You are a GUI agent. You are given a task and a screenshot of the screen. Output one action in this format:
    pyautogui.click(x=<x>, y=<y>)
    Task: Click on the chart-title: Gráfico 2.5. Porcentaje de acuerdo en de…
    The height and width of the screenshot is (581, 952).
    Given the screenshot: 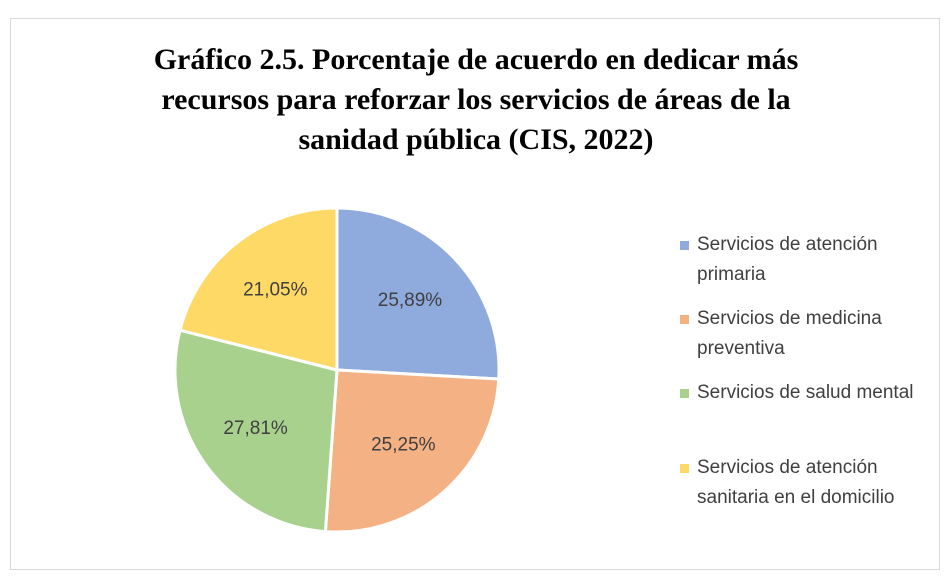 What is the action you would take?
    pyautogui.click(x=476, y=99)
    